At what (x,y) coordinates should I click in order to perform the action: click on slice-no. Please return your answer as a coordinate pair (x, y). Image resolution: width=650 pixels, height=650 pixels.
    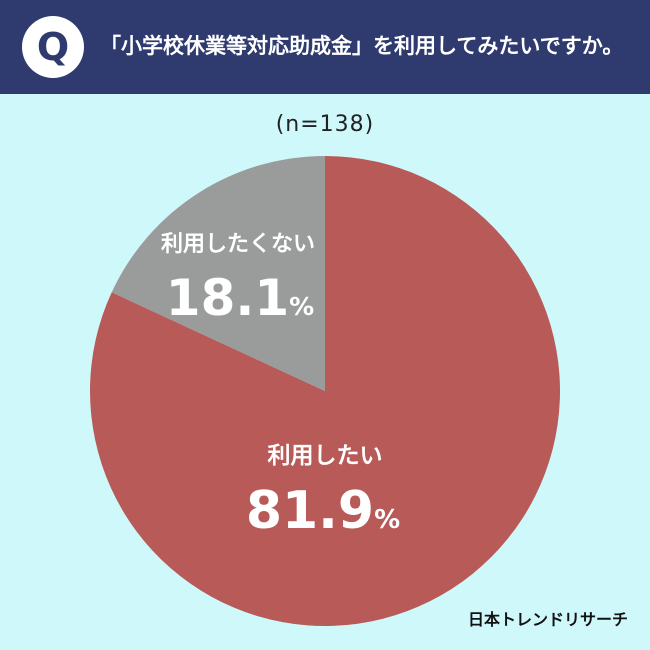
    Looking at the image, I should click on (218, 273).